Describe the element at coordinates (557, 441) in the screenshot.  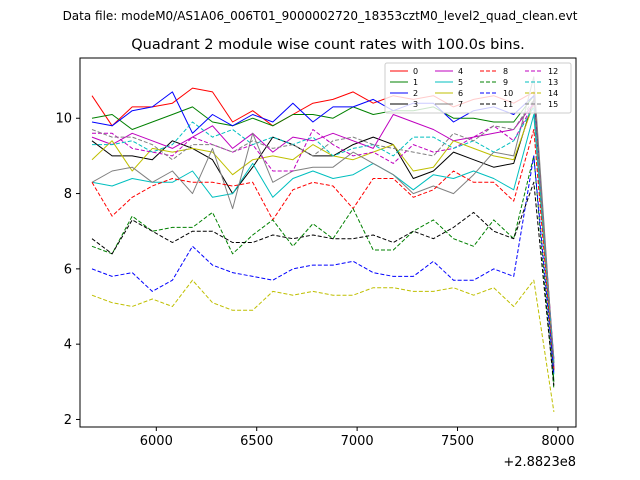
I see `x-tick-label: 8000` at that location.